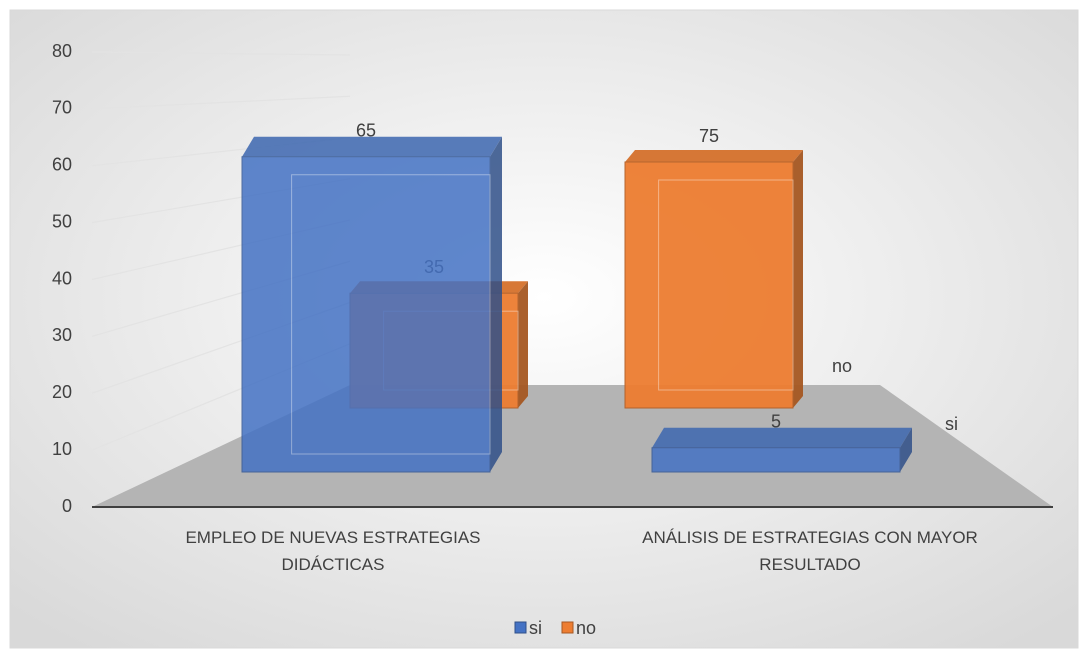  What do you see at coordinates (776, 422) in the screenshot?
I see `data-label: 5` at bounding box center [776, 422].